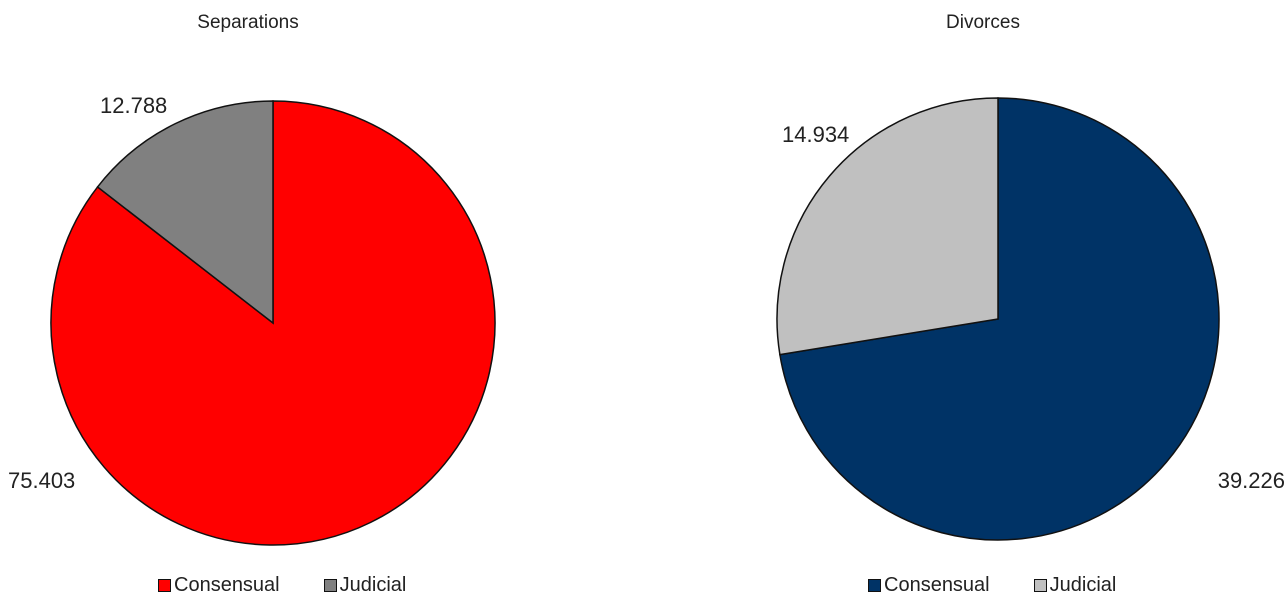 This screenshot has width=1287, height=604. What do you see at coordinates (248, 22) in the screenshot?
I see `chart-title: Separations` at bounding box center [248, 22].